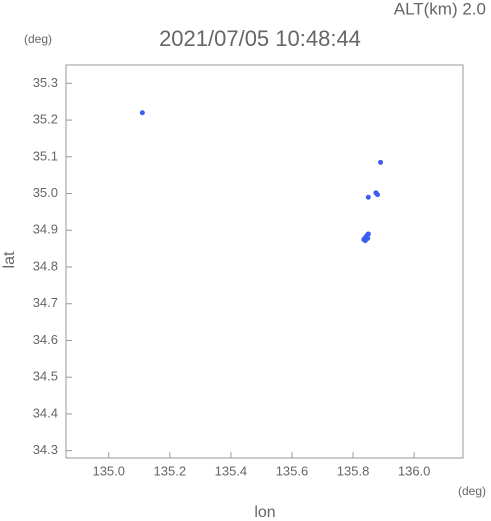 Image resolution: width=491 pixels, height=521 pixels. I want to click on y-tick-label: 34.4, so click(45, 412).